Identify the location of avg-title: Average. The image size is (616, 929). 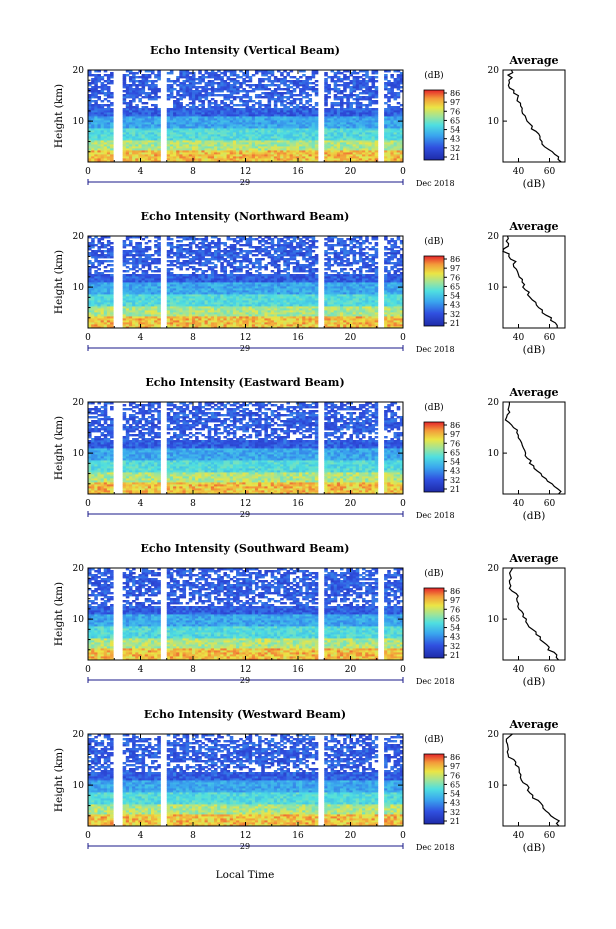
(533, 60).